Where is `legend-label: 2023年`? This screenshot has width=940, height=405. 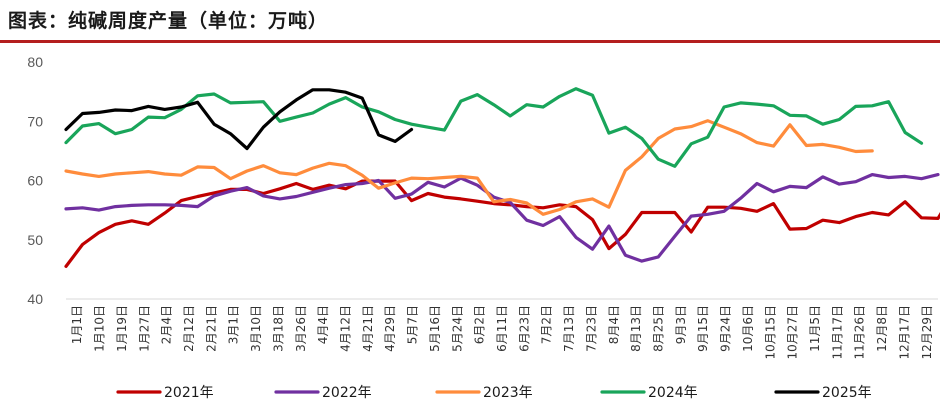 legend-label: 2023年 is located at coordinates (508, 393).